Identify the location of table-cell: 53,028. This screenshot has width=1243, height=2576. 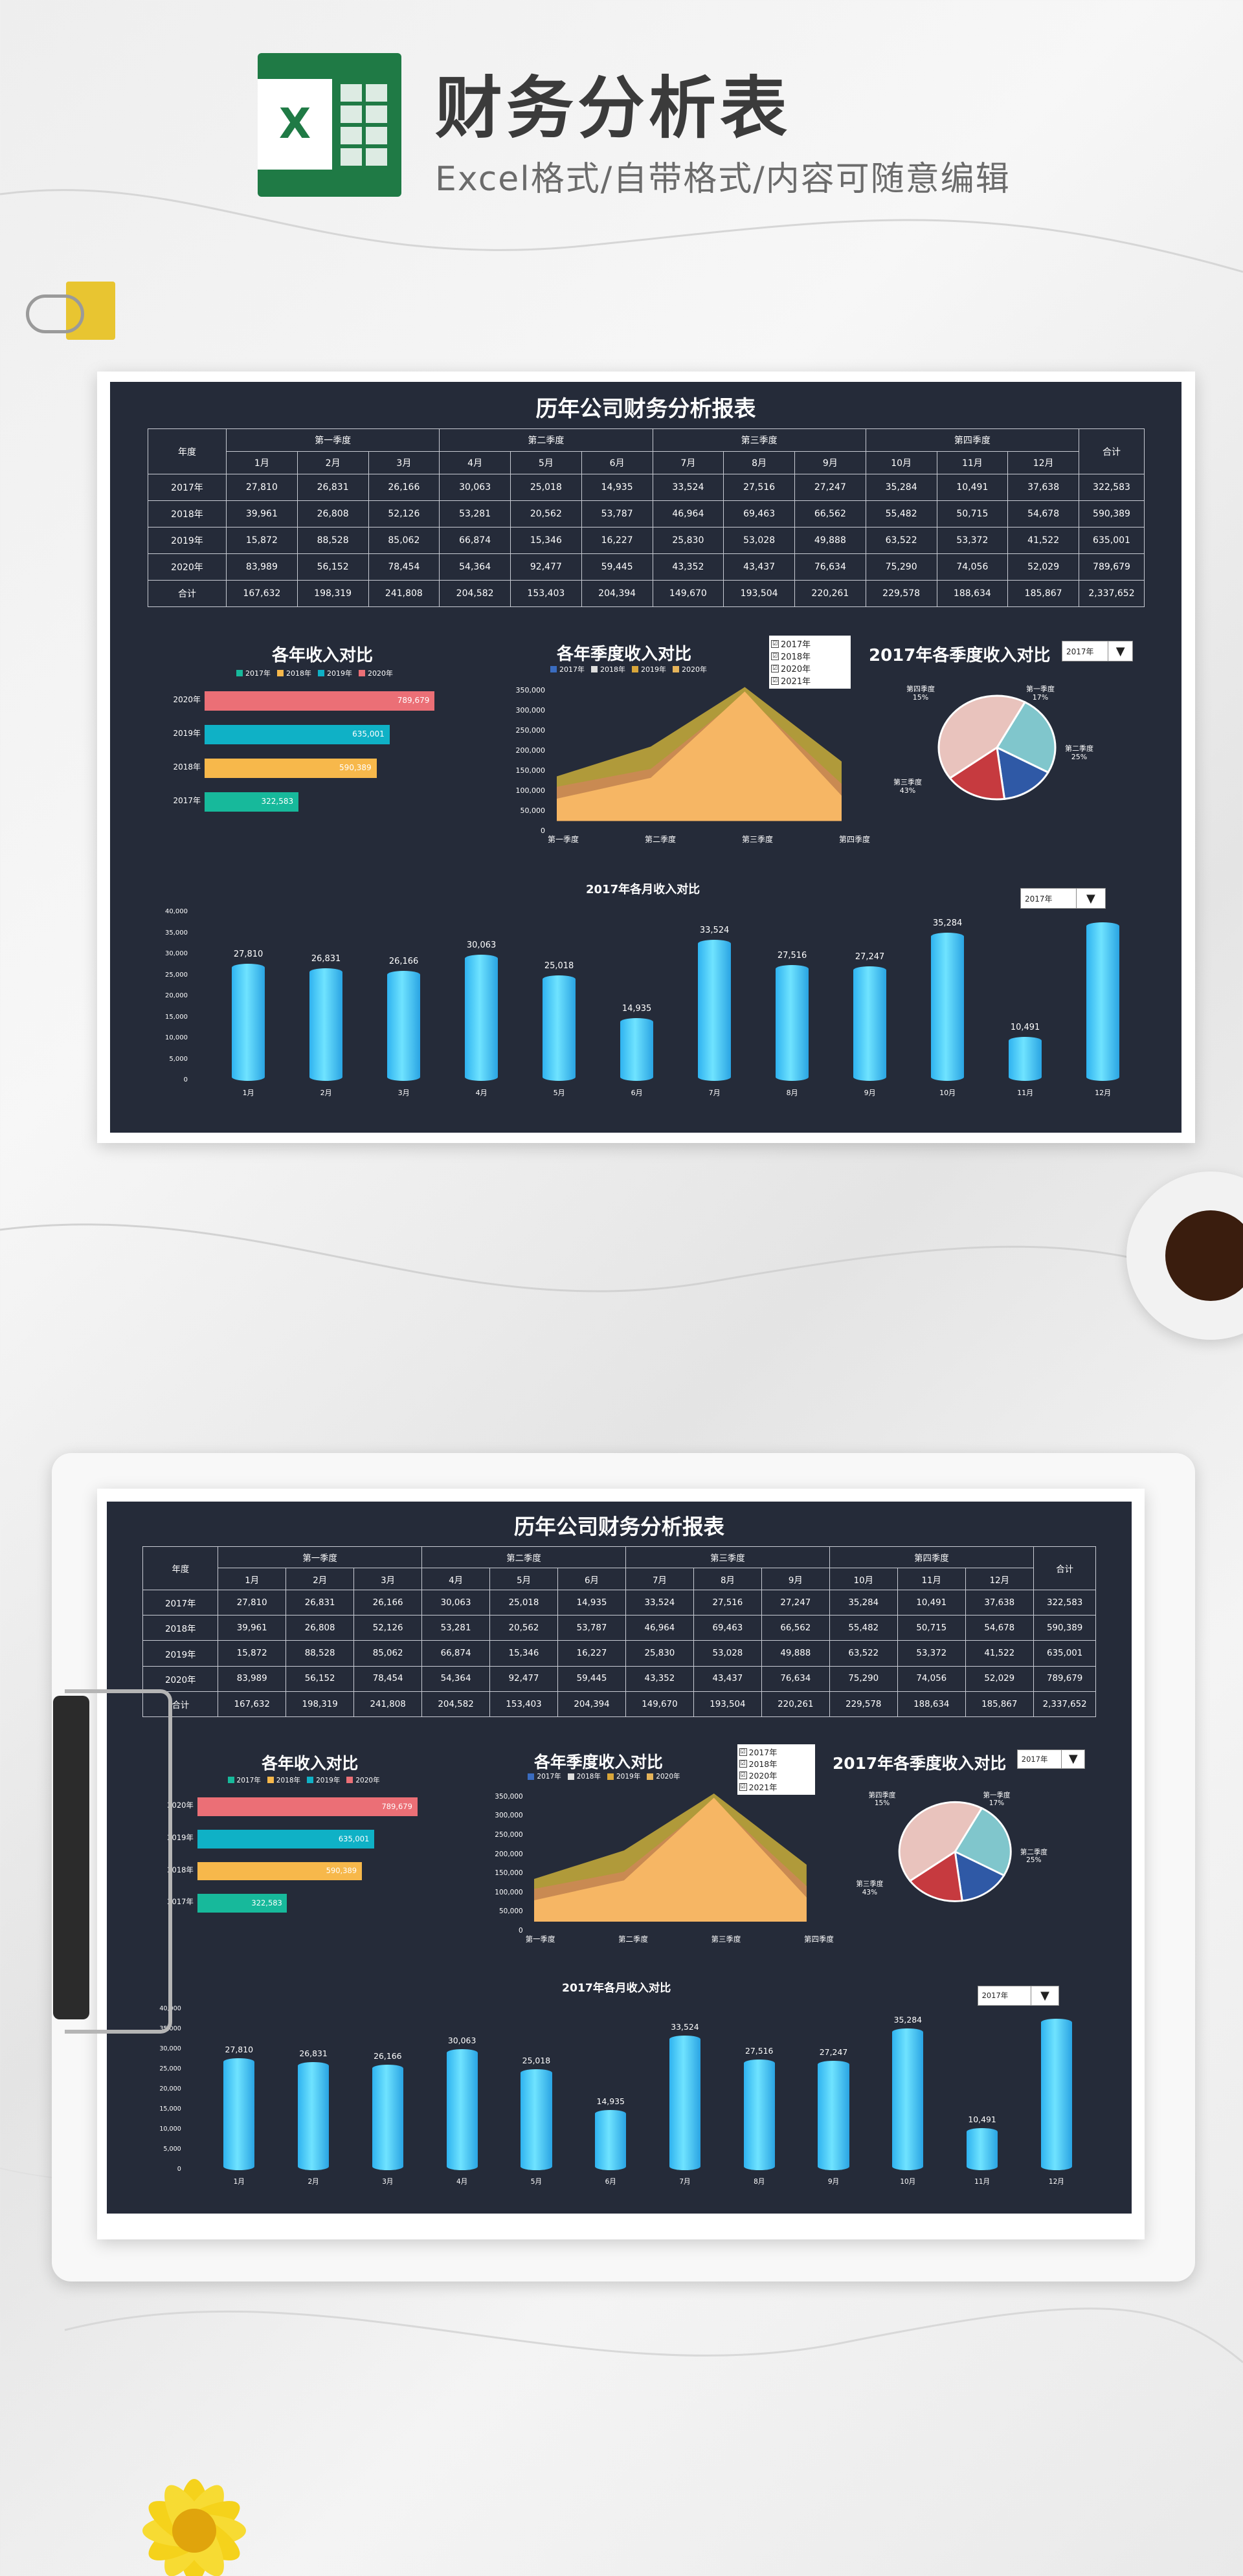
(759, 540).